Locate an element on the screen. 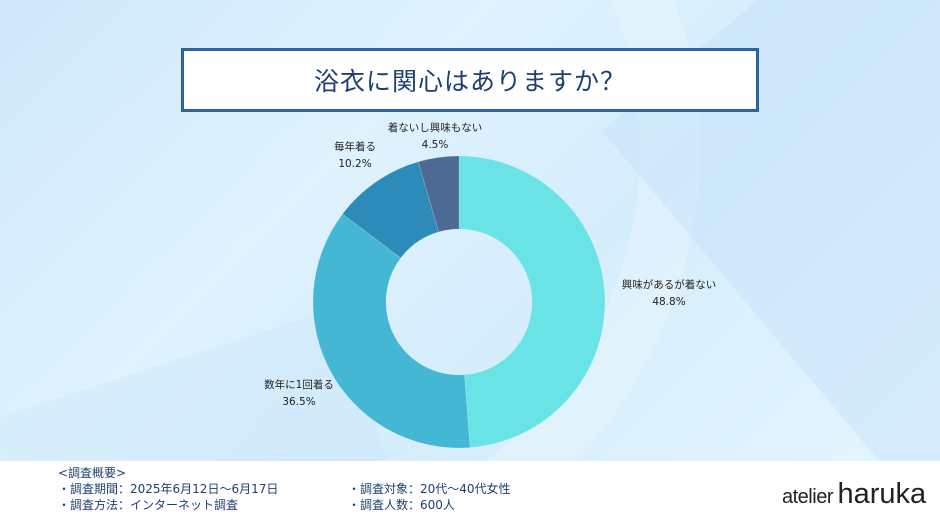 The height and width of the screenshot is (526, 940). survey-count: ・調査人数：600人 is located at coordinates (401, 505).